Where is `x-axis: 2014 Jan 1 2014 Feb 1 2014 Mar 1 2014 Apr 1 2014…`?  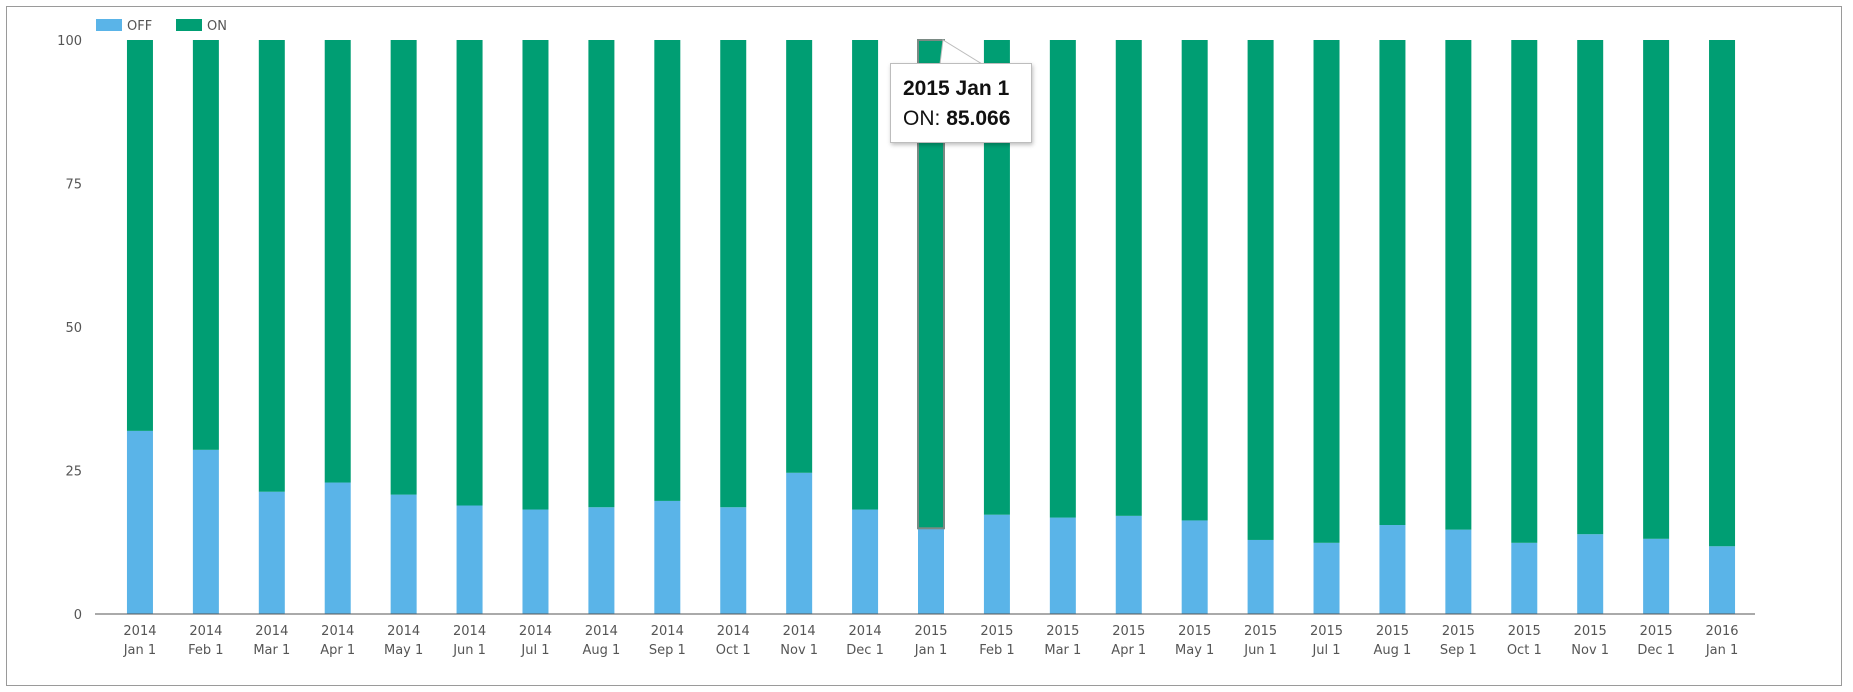 x-axis: 2014 Jan 1 2014 Feb 1 2014 Mar 1 2014 Apr 1 2014… is located at coordinates (925, 635).